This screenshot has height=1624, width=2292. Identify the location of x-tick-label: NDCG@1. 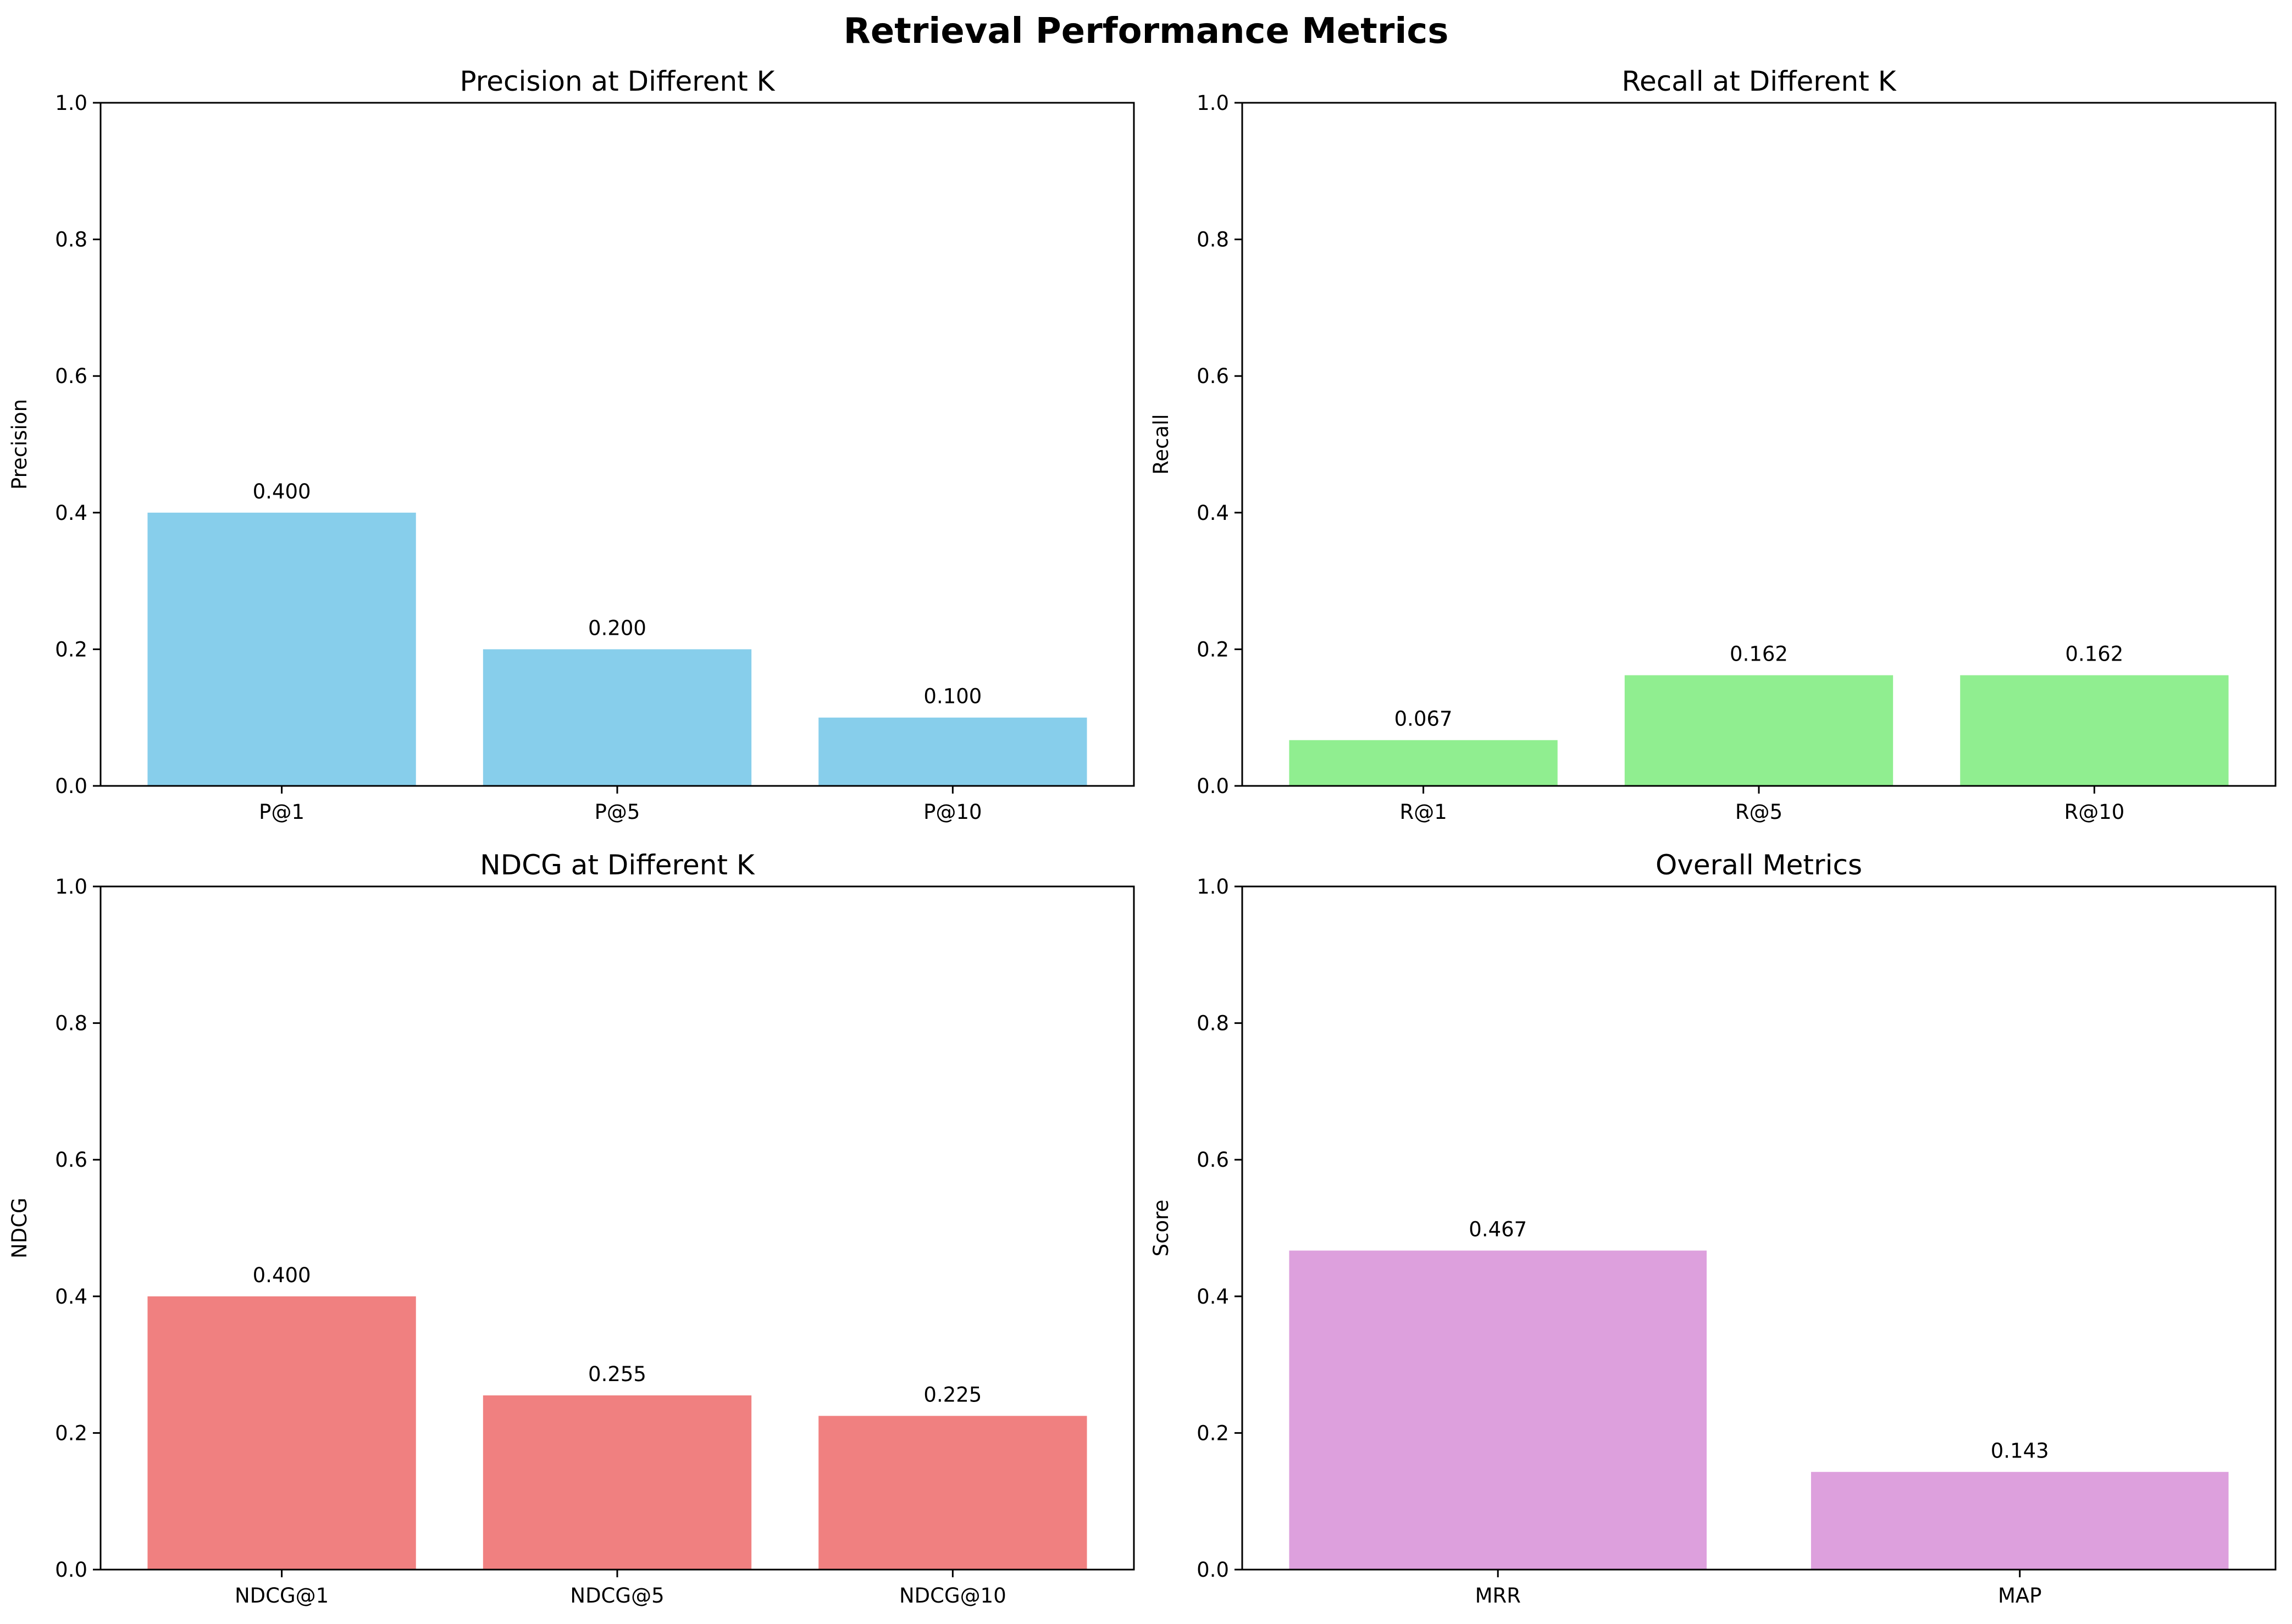
(282, 1596).